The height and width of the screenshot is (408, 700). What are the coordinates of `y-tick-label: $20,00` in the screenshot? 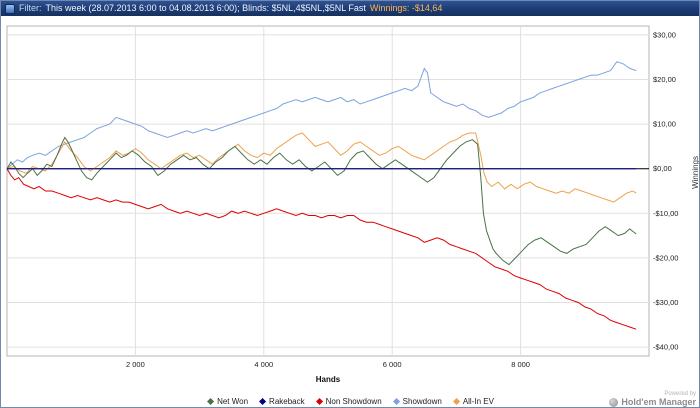 It's located at (664, 79).